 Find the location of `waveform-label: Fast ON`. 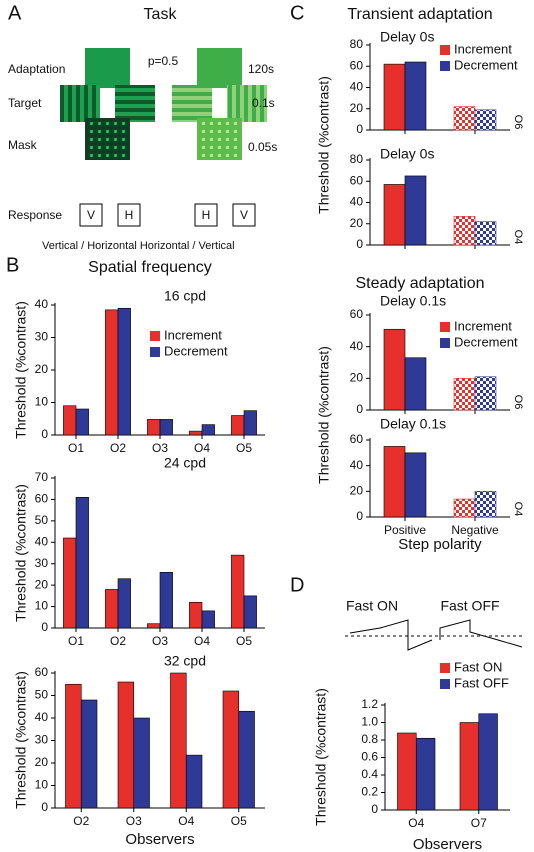

waveform-label: Fast ON is located at coordinates (372, 606).